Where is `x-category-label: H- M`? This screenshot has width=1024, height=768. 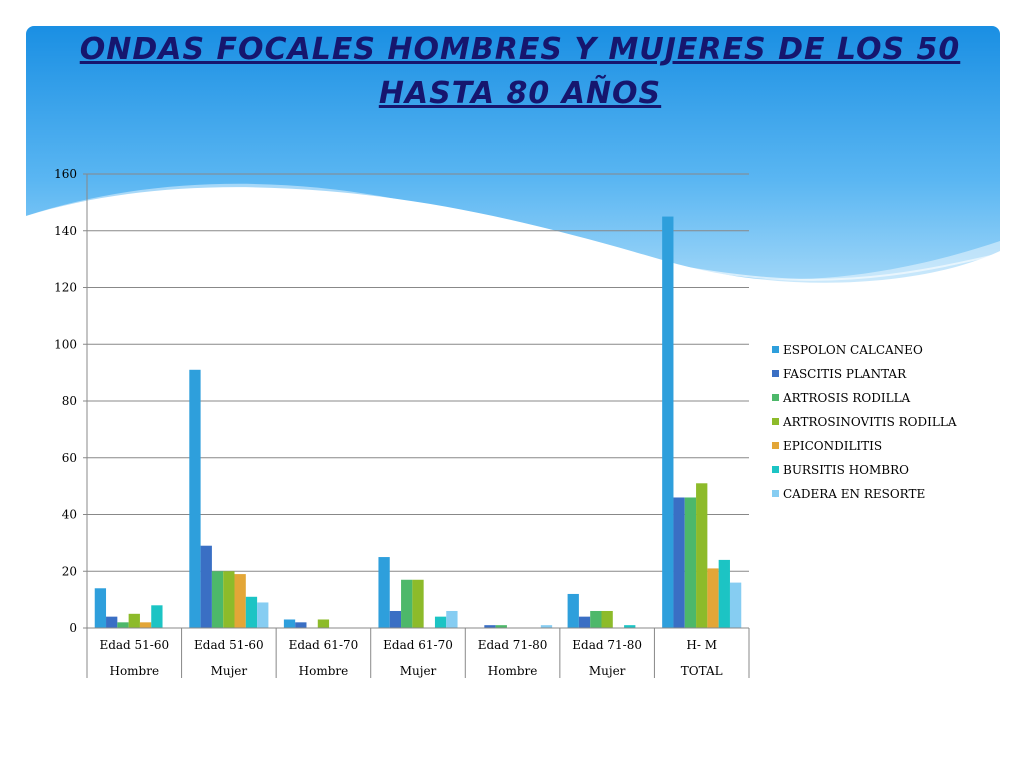 x-category-label: H- M is located at coordinates (701, 645).